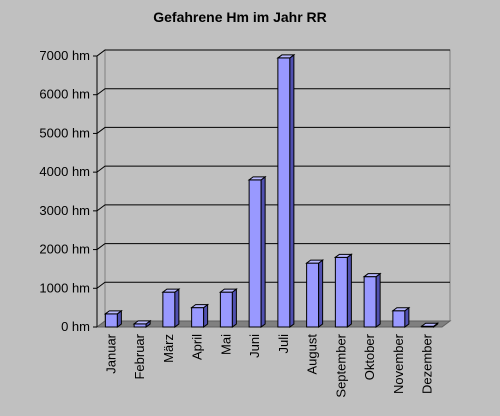  Describe the element at coordinates (369, 356) in the screenshot. I see `x-tick-label: Oktober` at that location.